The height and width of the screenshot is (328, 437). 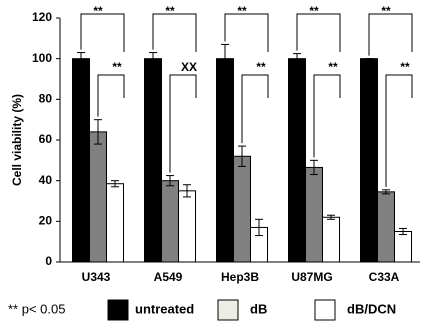 What do you see at coordinates (42, 58) in the screenshot?
I see `y-tick-label: 100` at bounding box center [42, 58].